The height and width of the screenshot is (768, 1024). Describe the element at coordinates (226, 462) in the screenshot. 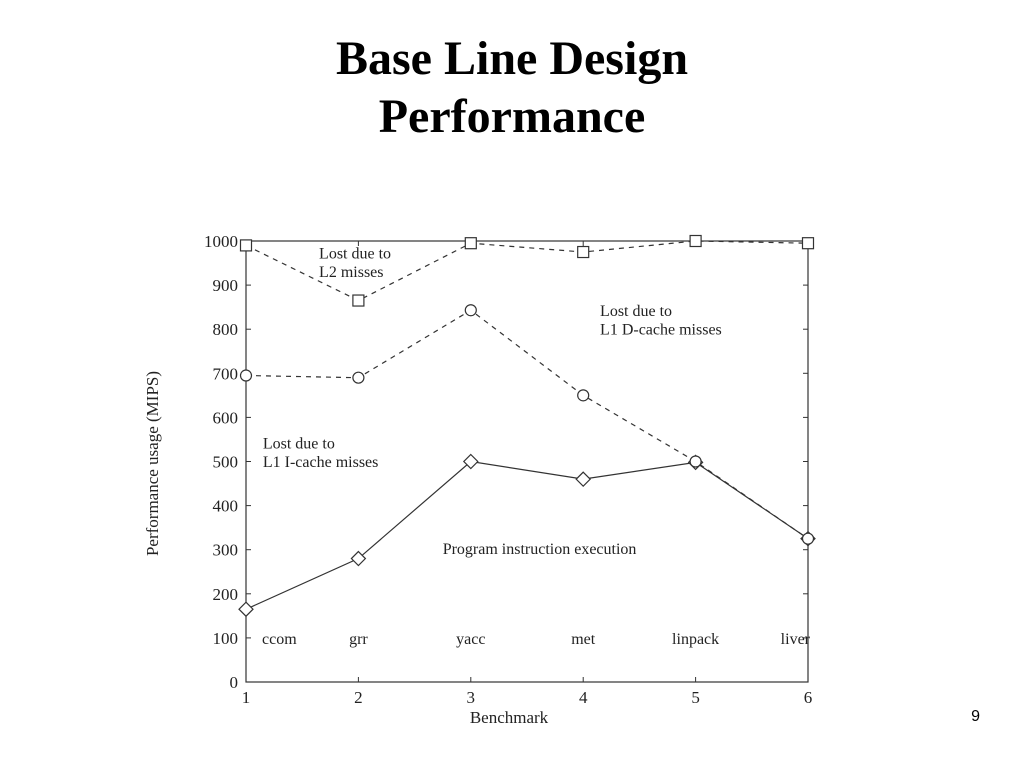

I see `y-tick-label: 500` at that location.